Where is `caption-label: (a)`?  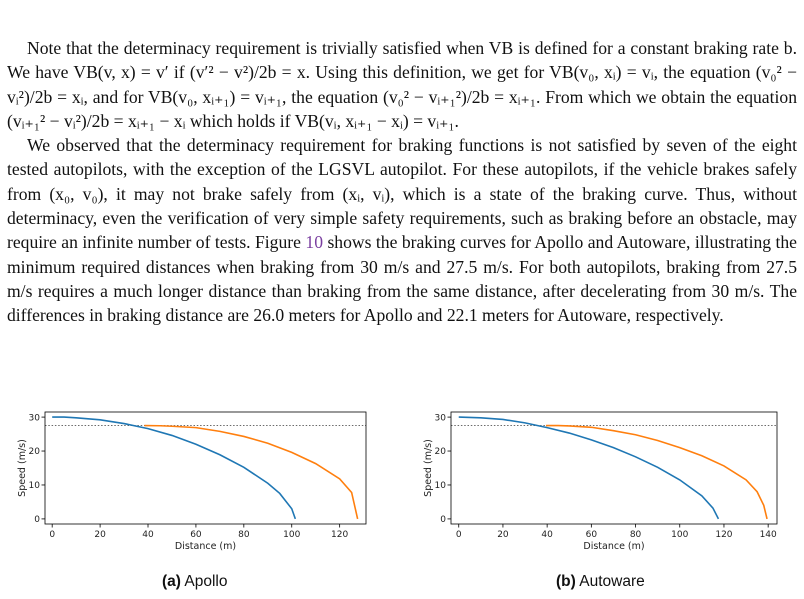 caption-label: (a) is located at coordinates (171, 581).